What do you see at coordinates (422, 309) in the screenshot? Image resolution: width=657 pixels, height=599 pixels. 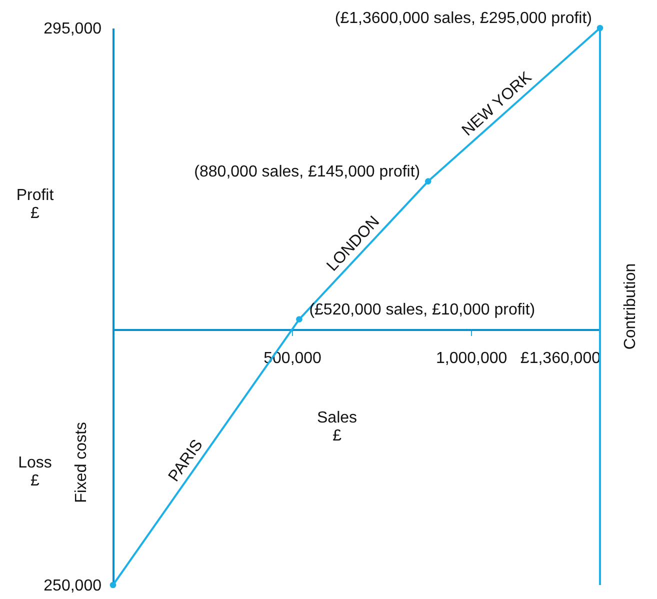 I see `annotation: (£520,000 sales, £10,000 profit)` at bounding box center [422, 309].